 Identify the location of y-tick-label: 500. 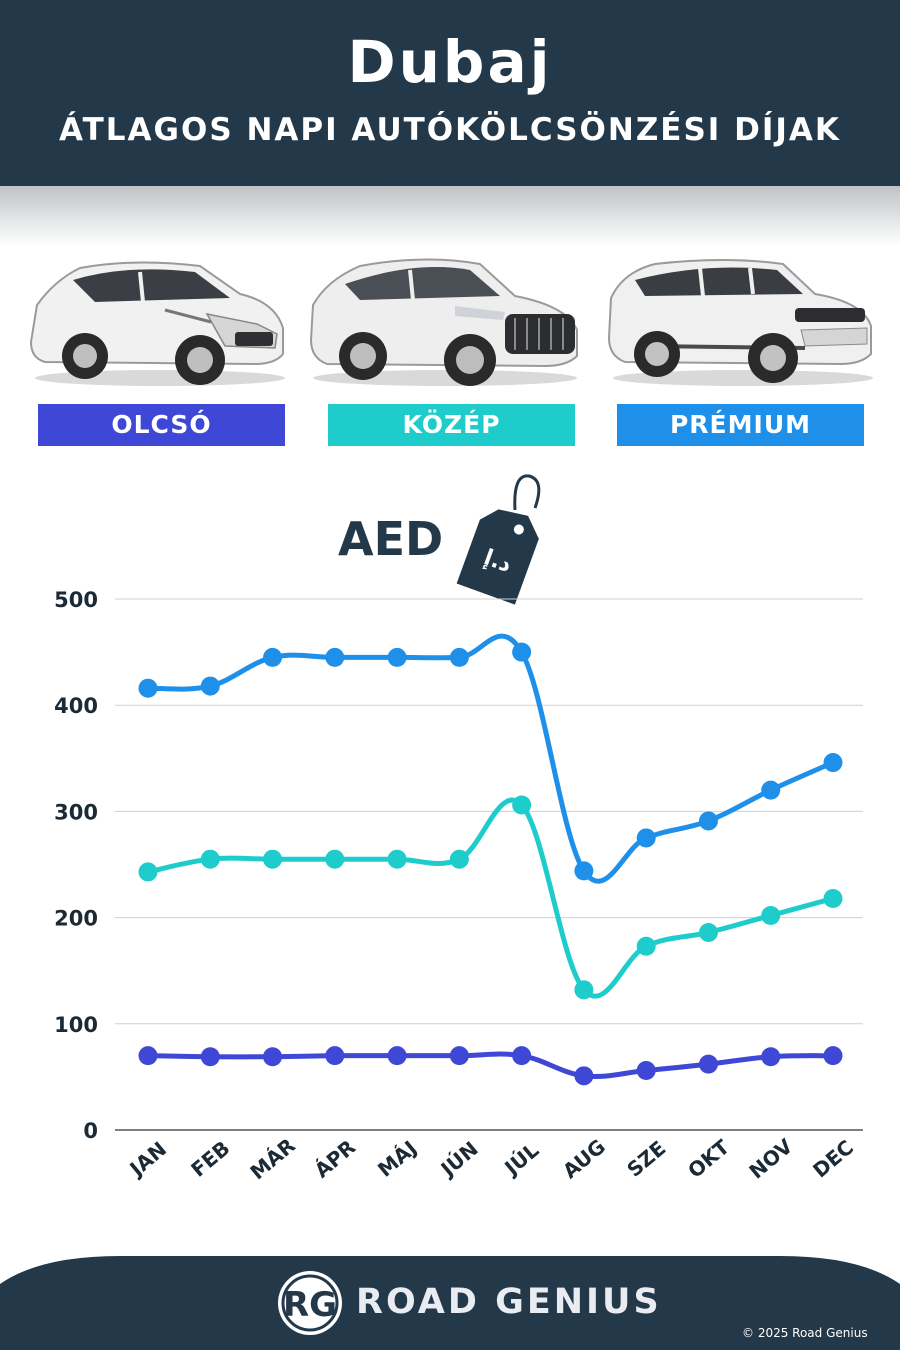
(76, 600).